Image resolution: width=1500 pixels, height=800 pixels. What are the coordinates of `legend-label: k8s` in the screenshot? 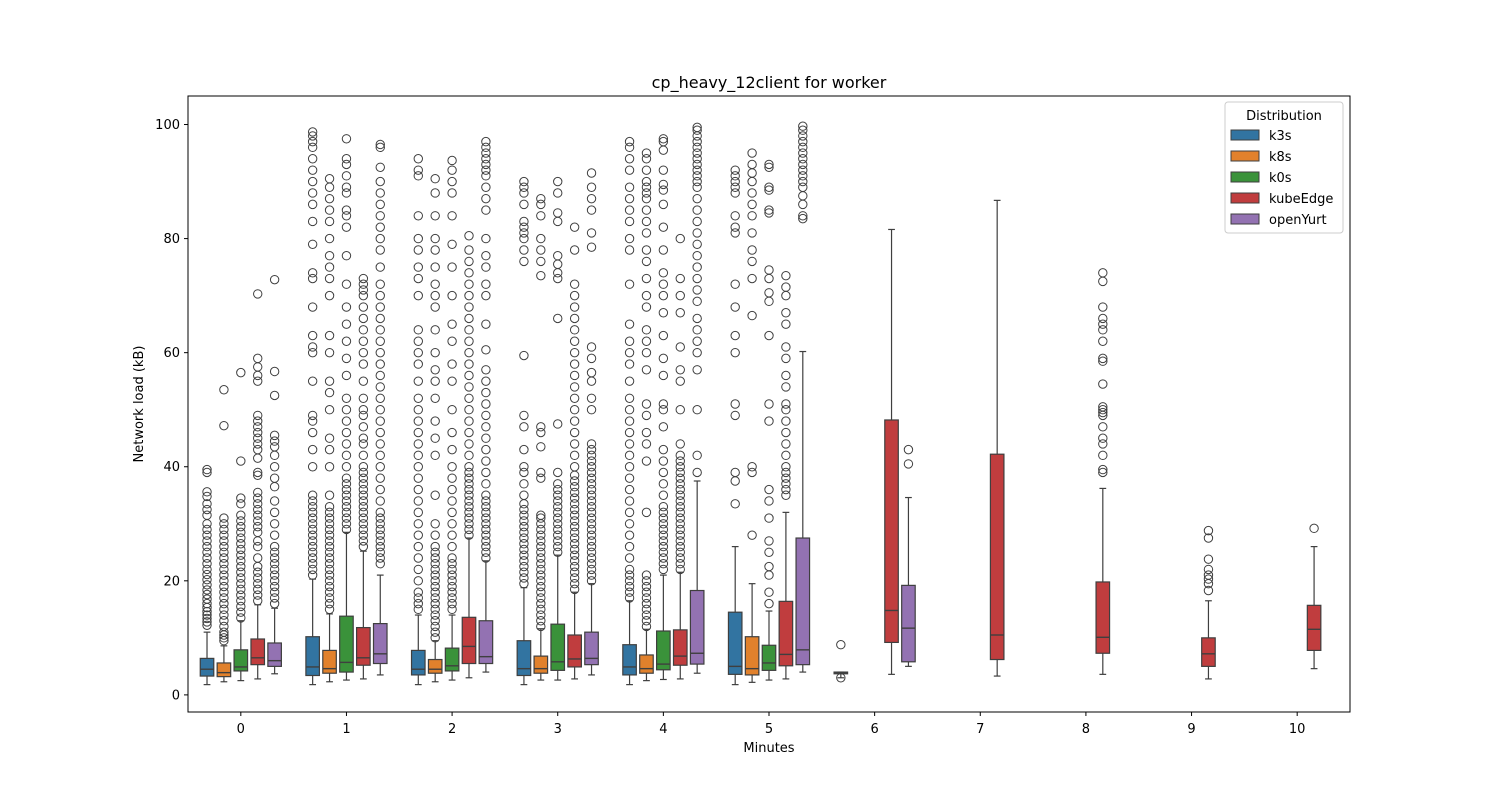 It's located at (1280, 157).